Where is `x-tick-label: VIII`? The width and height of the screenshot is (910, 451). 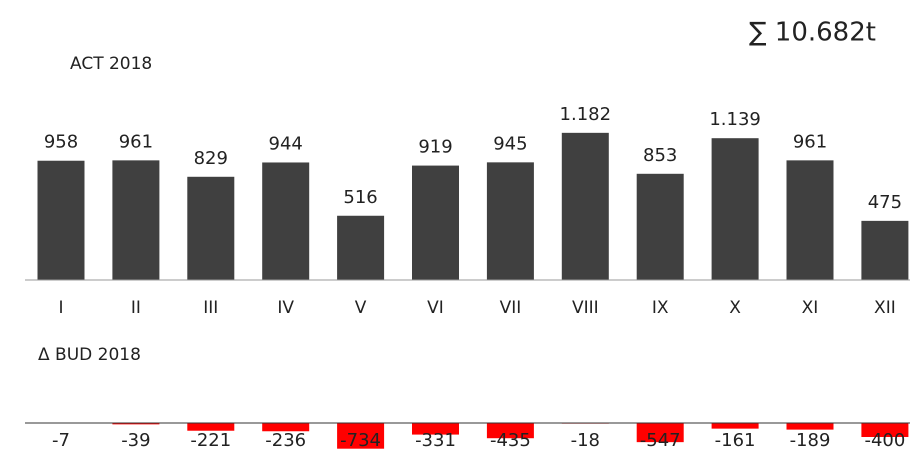 x-tick-label: VIII is located at coordinates (585, 308).